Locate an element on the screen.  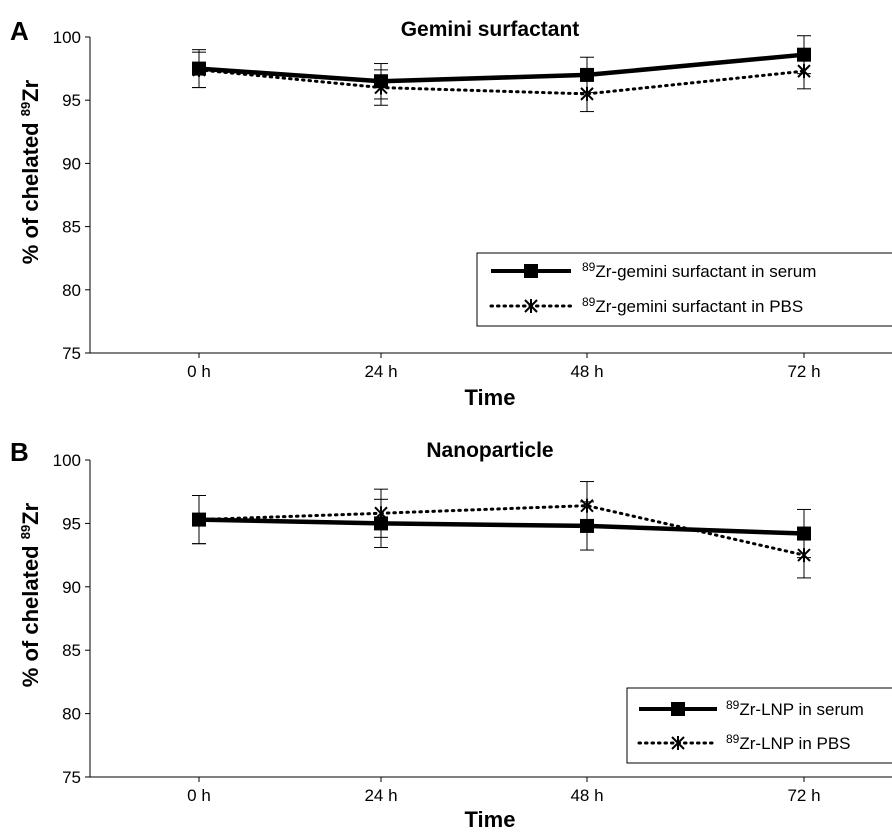
y-axis-label-b: % of chelated 89Zr is located at coordinates (30, 594).